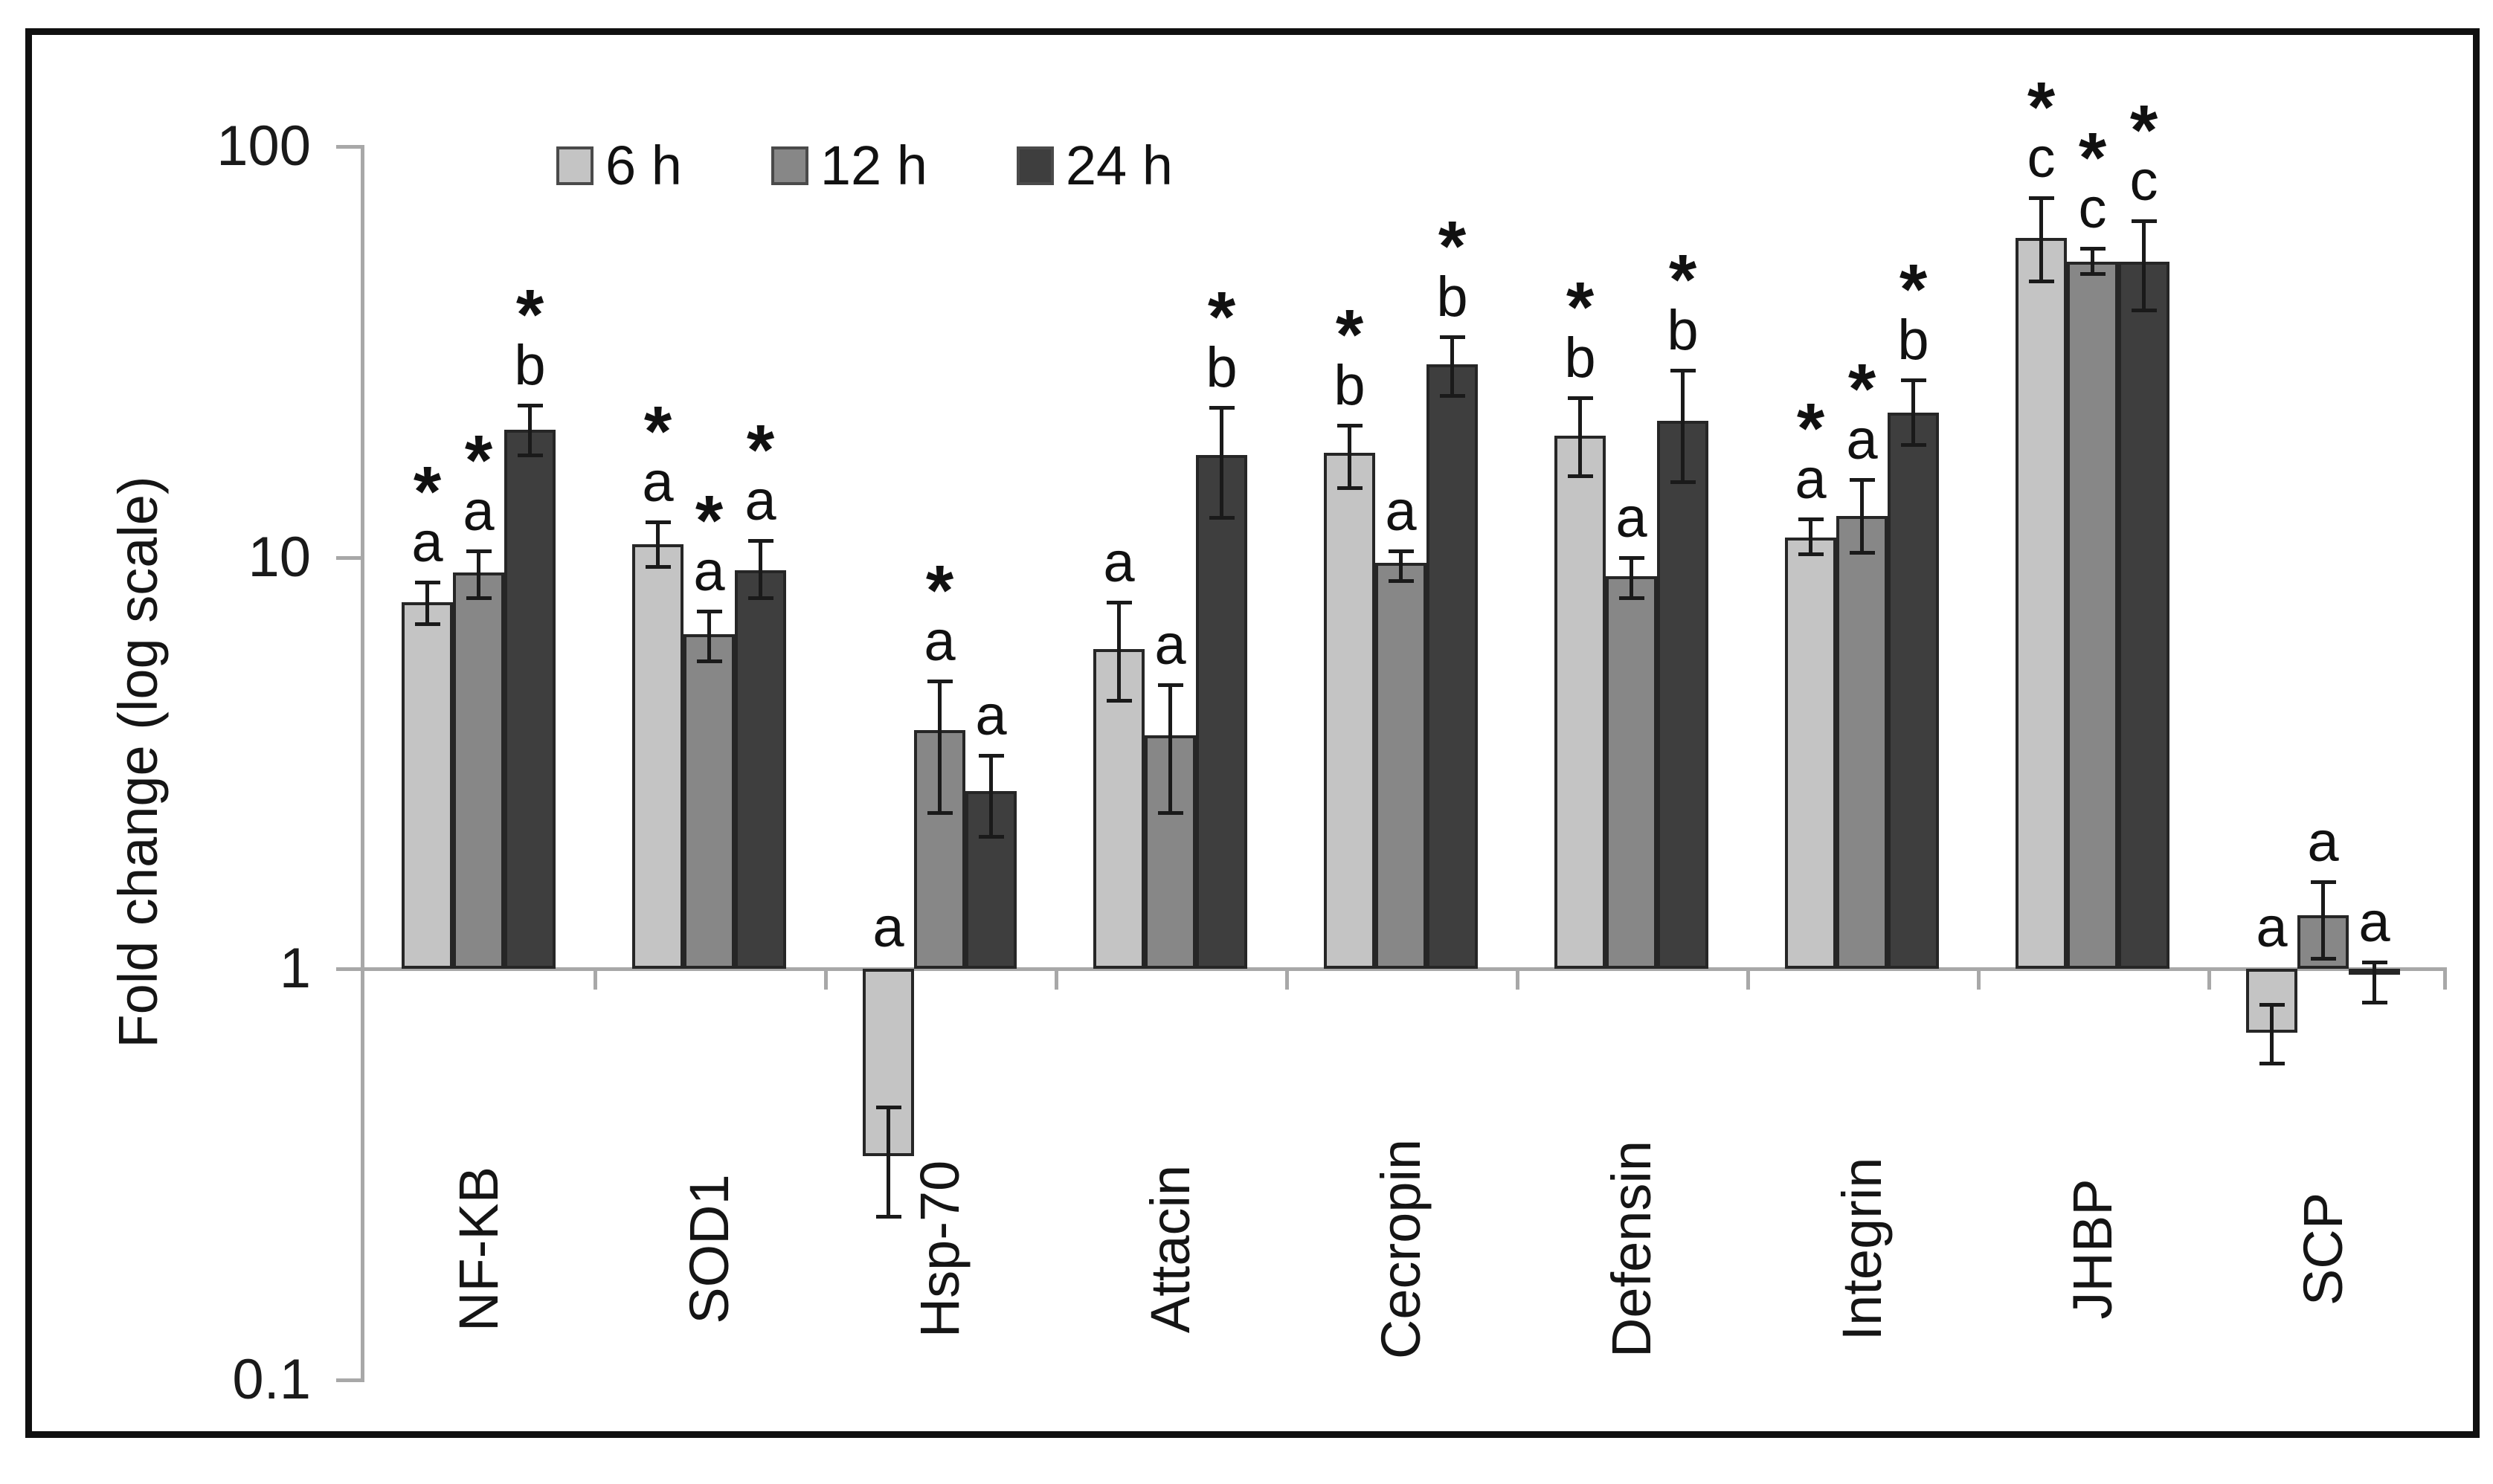 This screenshot has width=2493, height=1484. Describe the element at coordinates (1632, 772) in the screenshot. I see `bar-12h-Defensin` at that location.